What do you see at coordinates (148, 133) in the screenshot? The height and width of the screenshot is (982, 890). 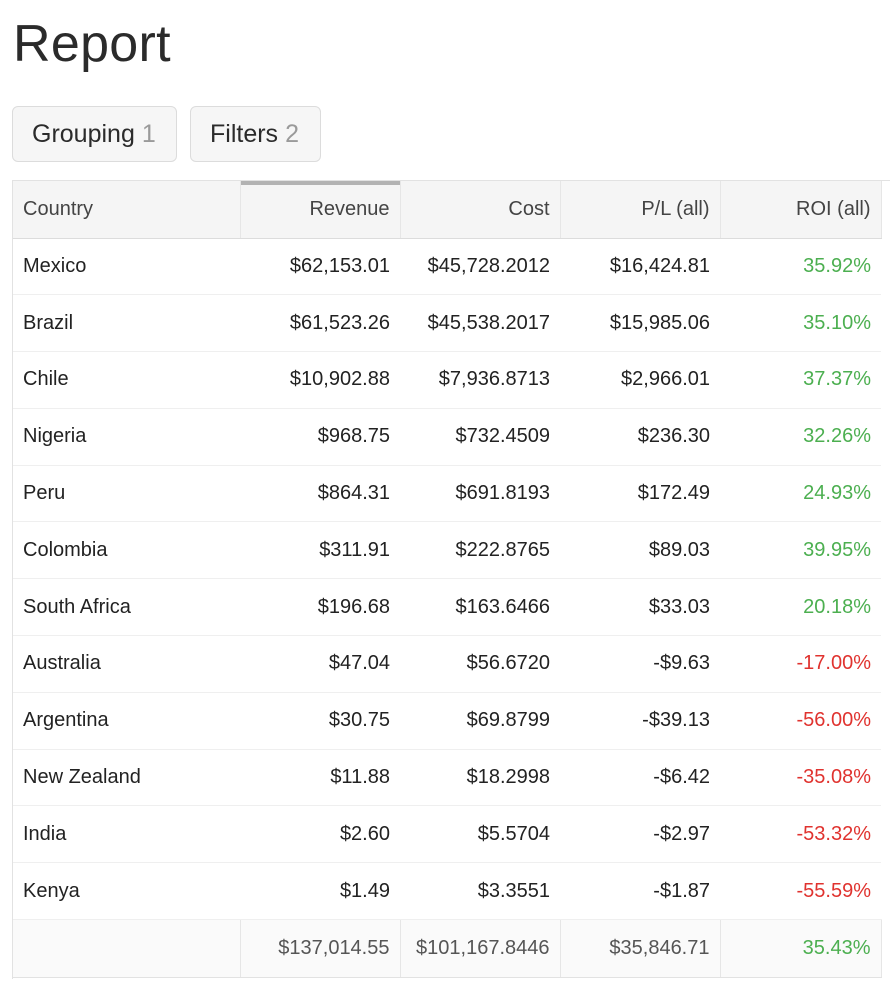 I see `grouping-count: 1` at bounding box center [148, 133].